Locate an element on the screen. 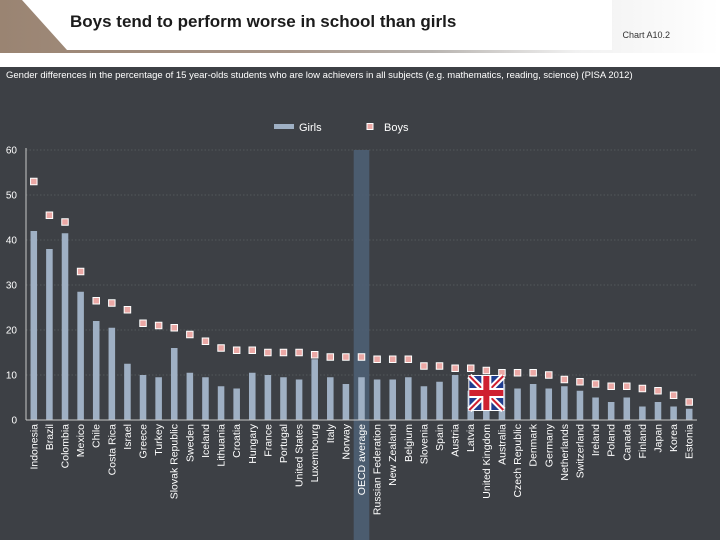 The image size is (720, 540). oecd-average-highlight is located at coordinates (361, 345).